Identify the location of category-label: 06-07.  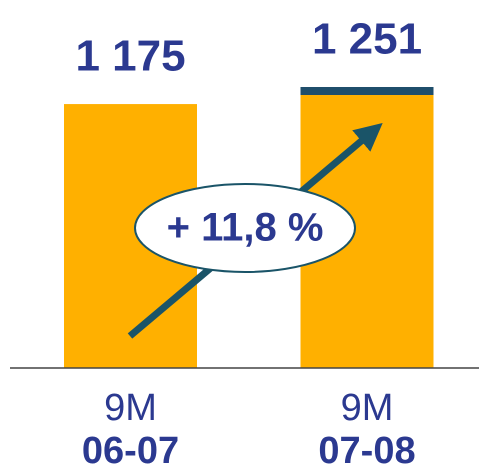
(130, 451).